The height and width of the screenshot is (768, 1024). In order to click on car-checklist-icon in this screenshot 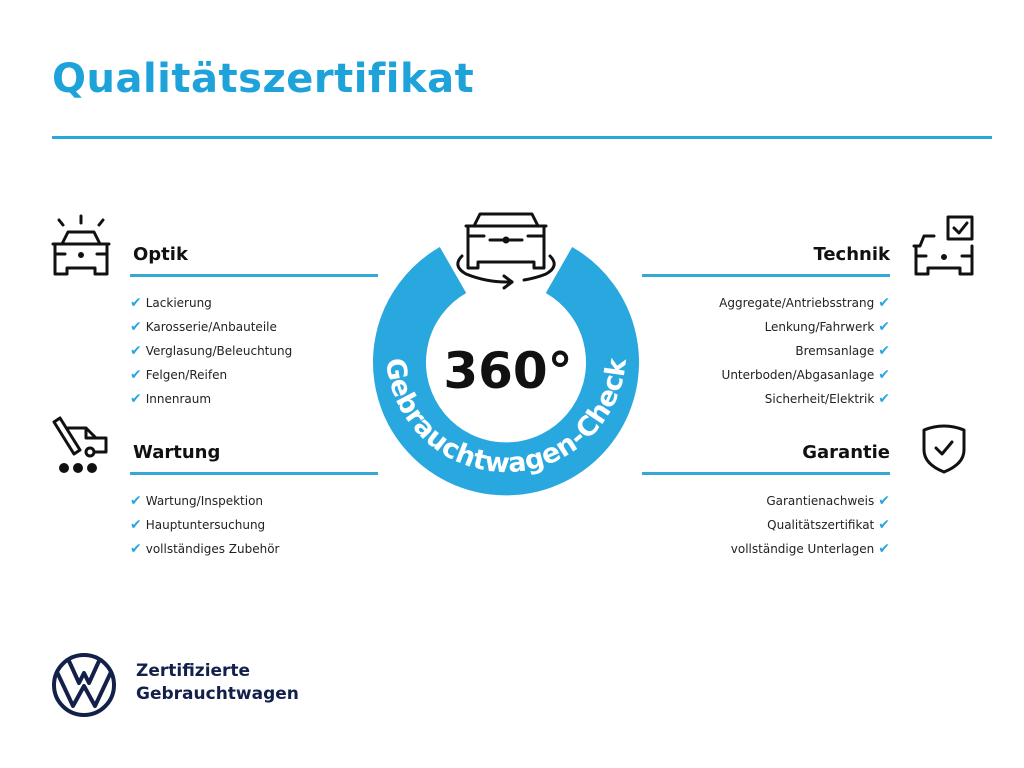, I will do `click(943, 245)`.